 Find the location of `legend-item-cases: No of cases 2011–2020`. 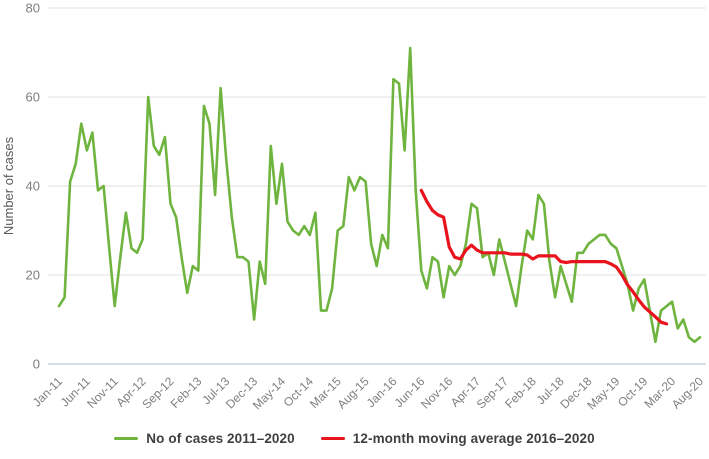

legend-item-cases: No of cases 2011–2020 is located at coordinates (204, 438).